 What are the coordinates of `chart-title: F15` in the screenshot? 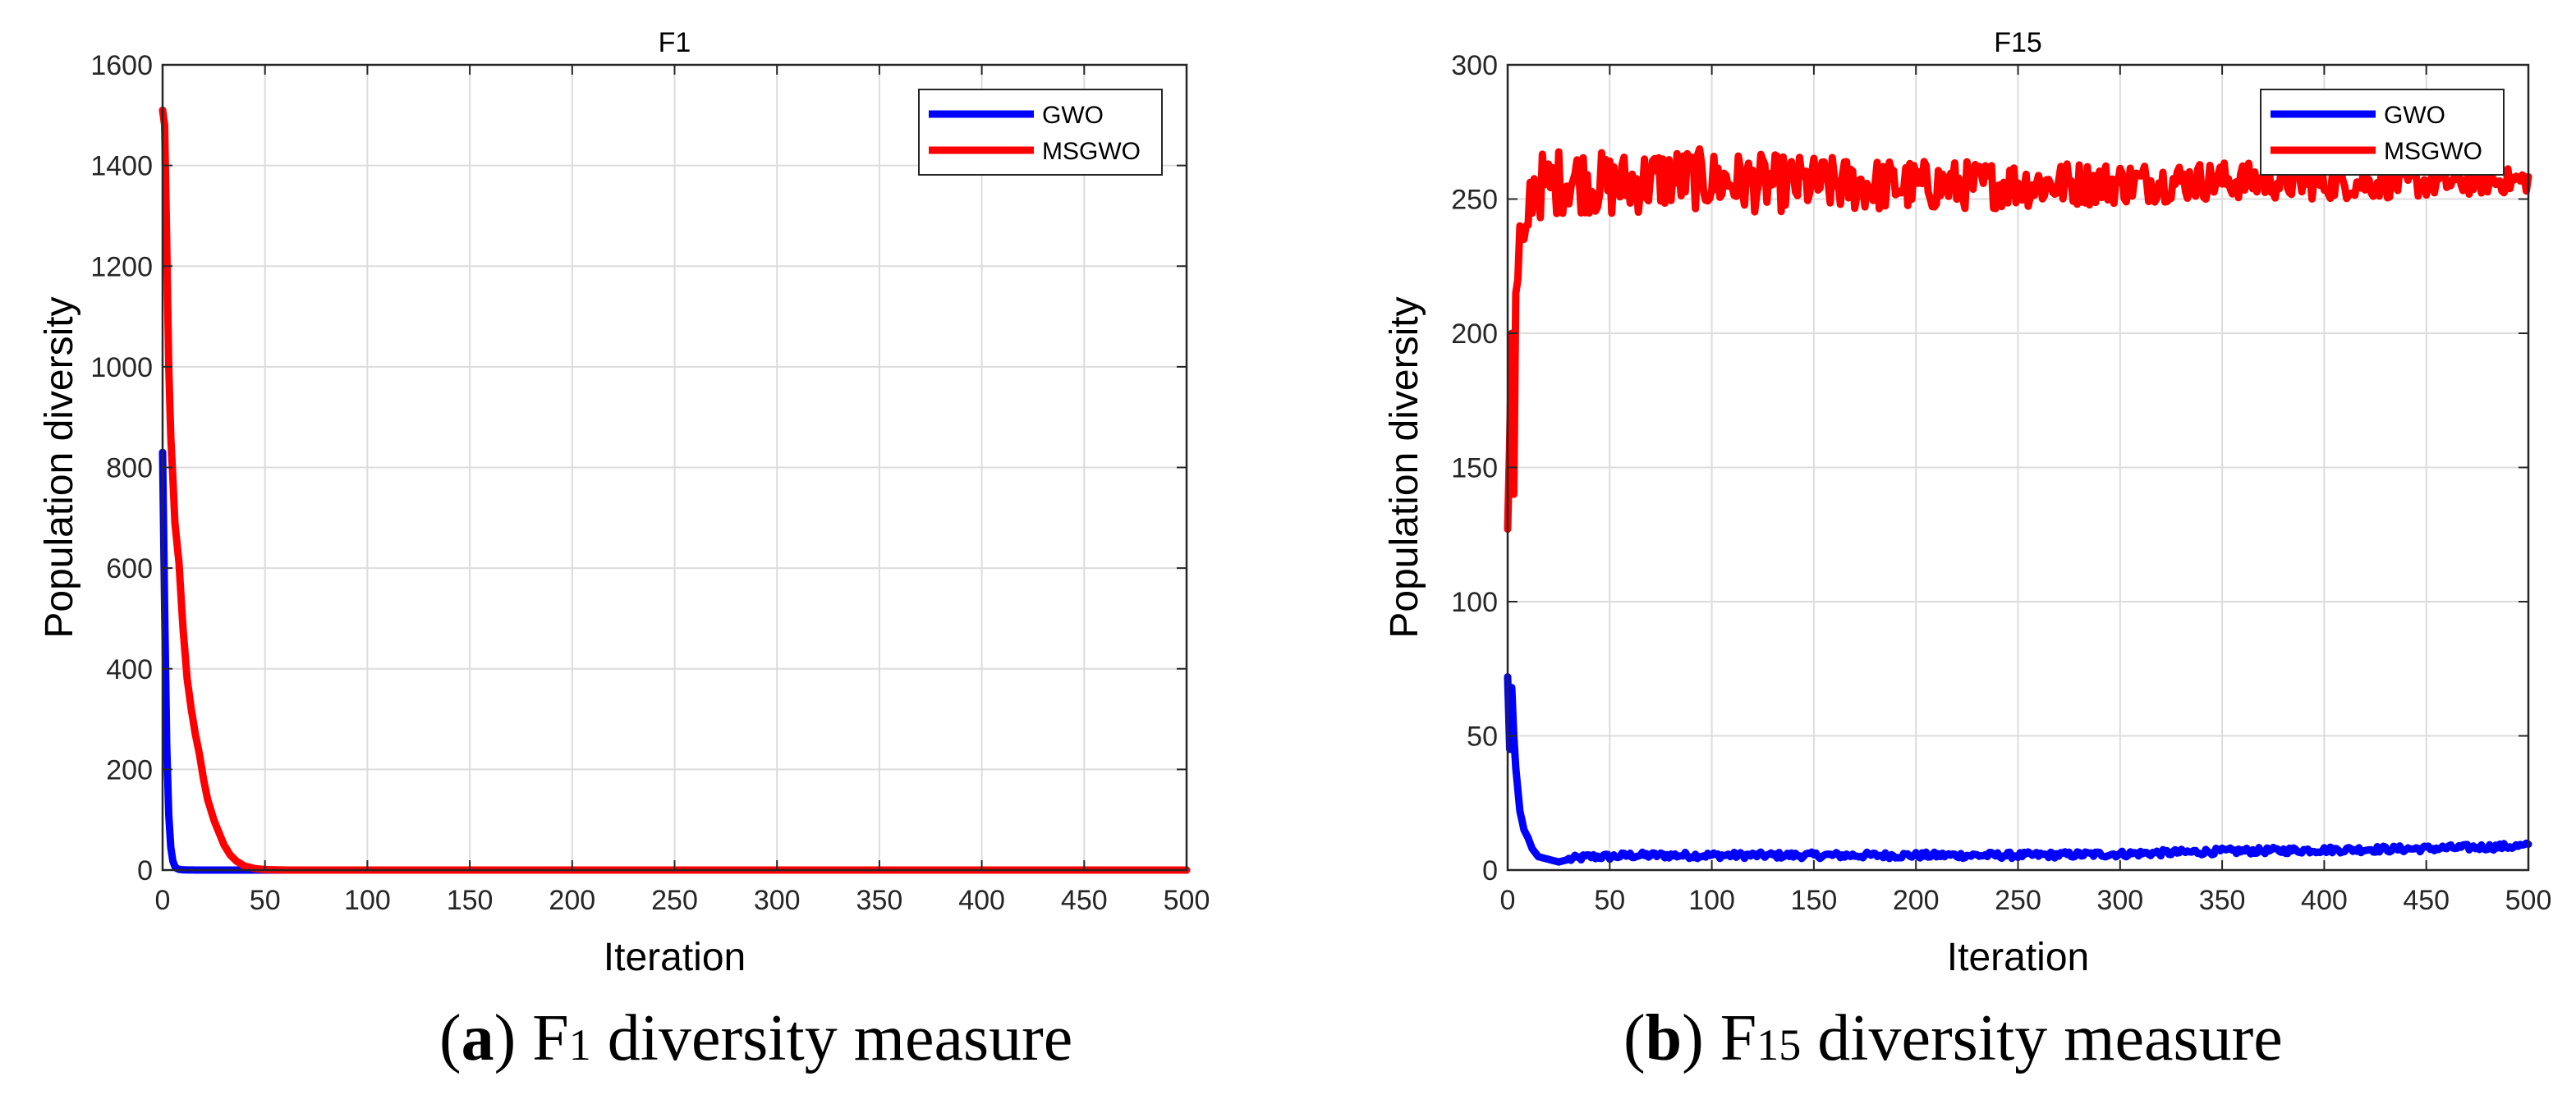 It's located at (2018, 42).